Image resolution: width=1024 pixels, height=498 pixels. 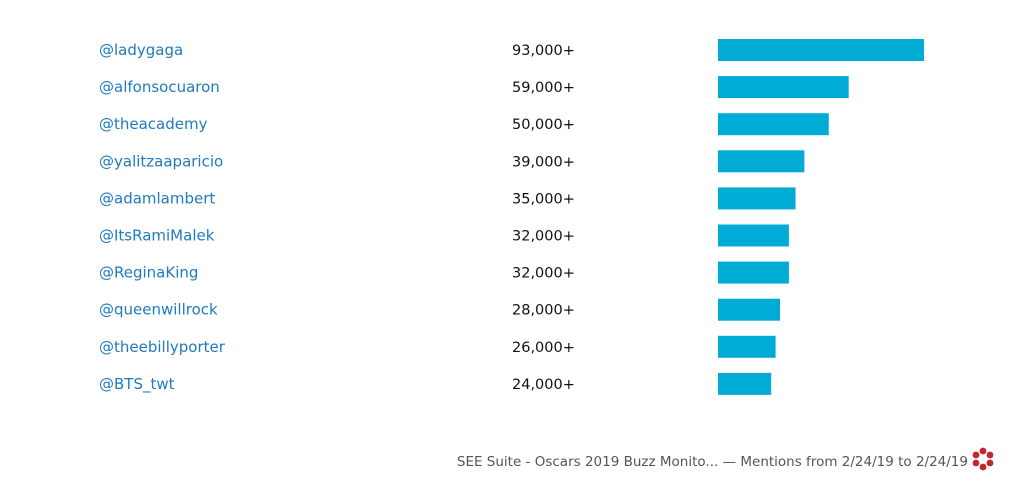 What do you see at coordinates (157, 198) in the screenshot?
I see `handle-link: @adamlambert` at bounding box center [157, 198].